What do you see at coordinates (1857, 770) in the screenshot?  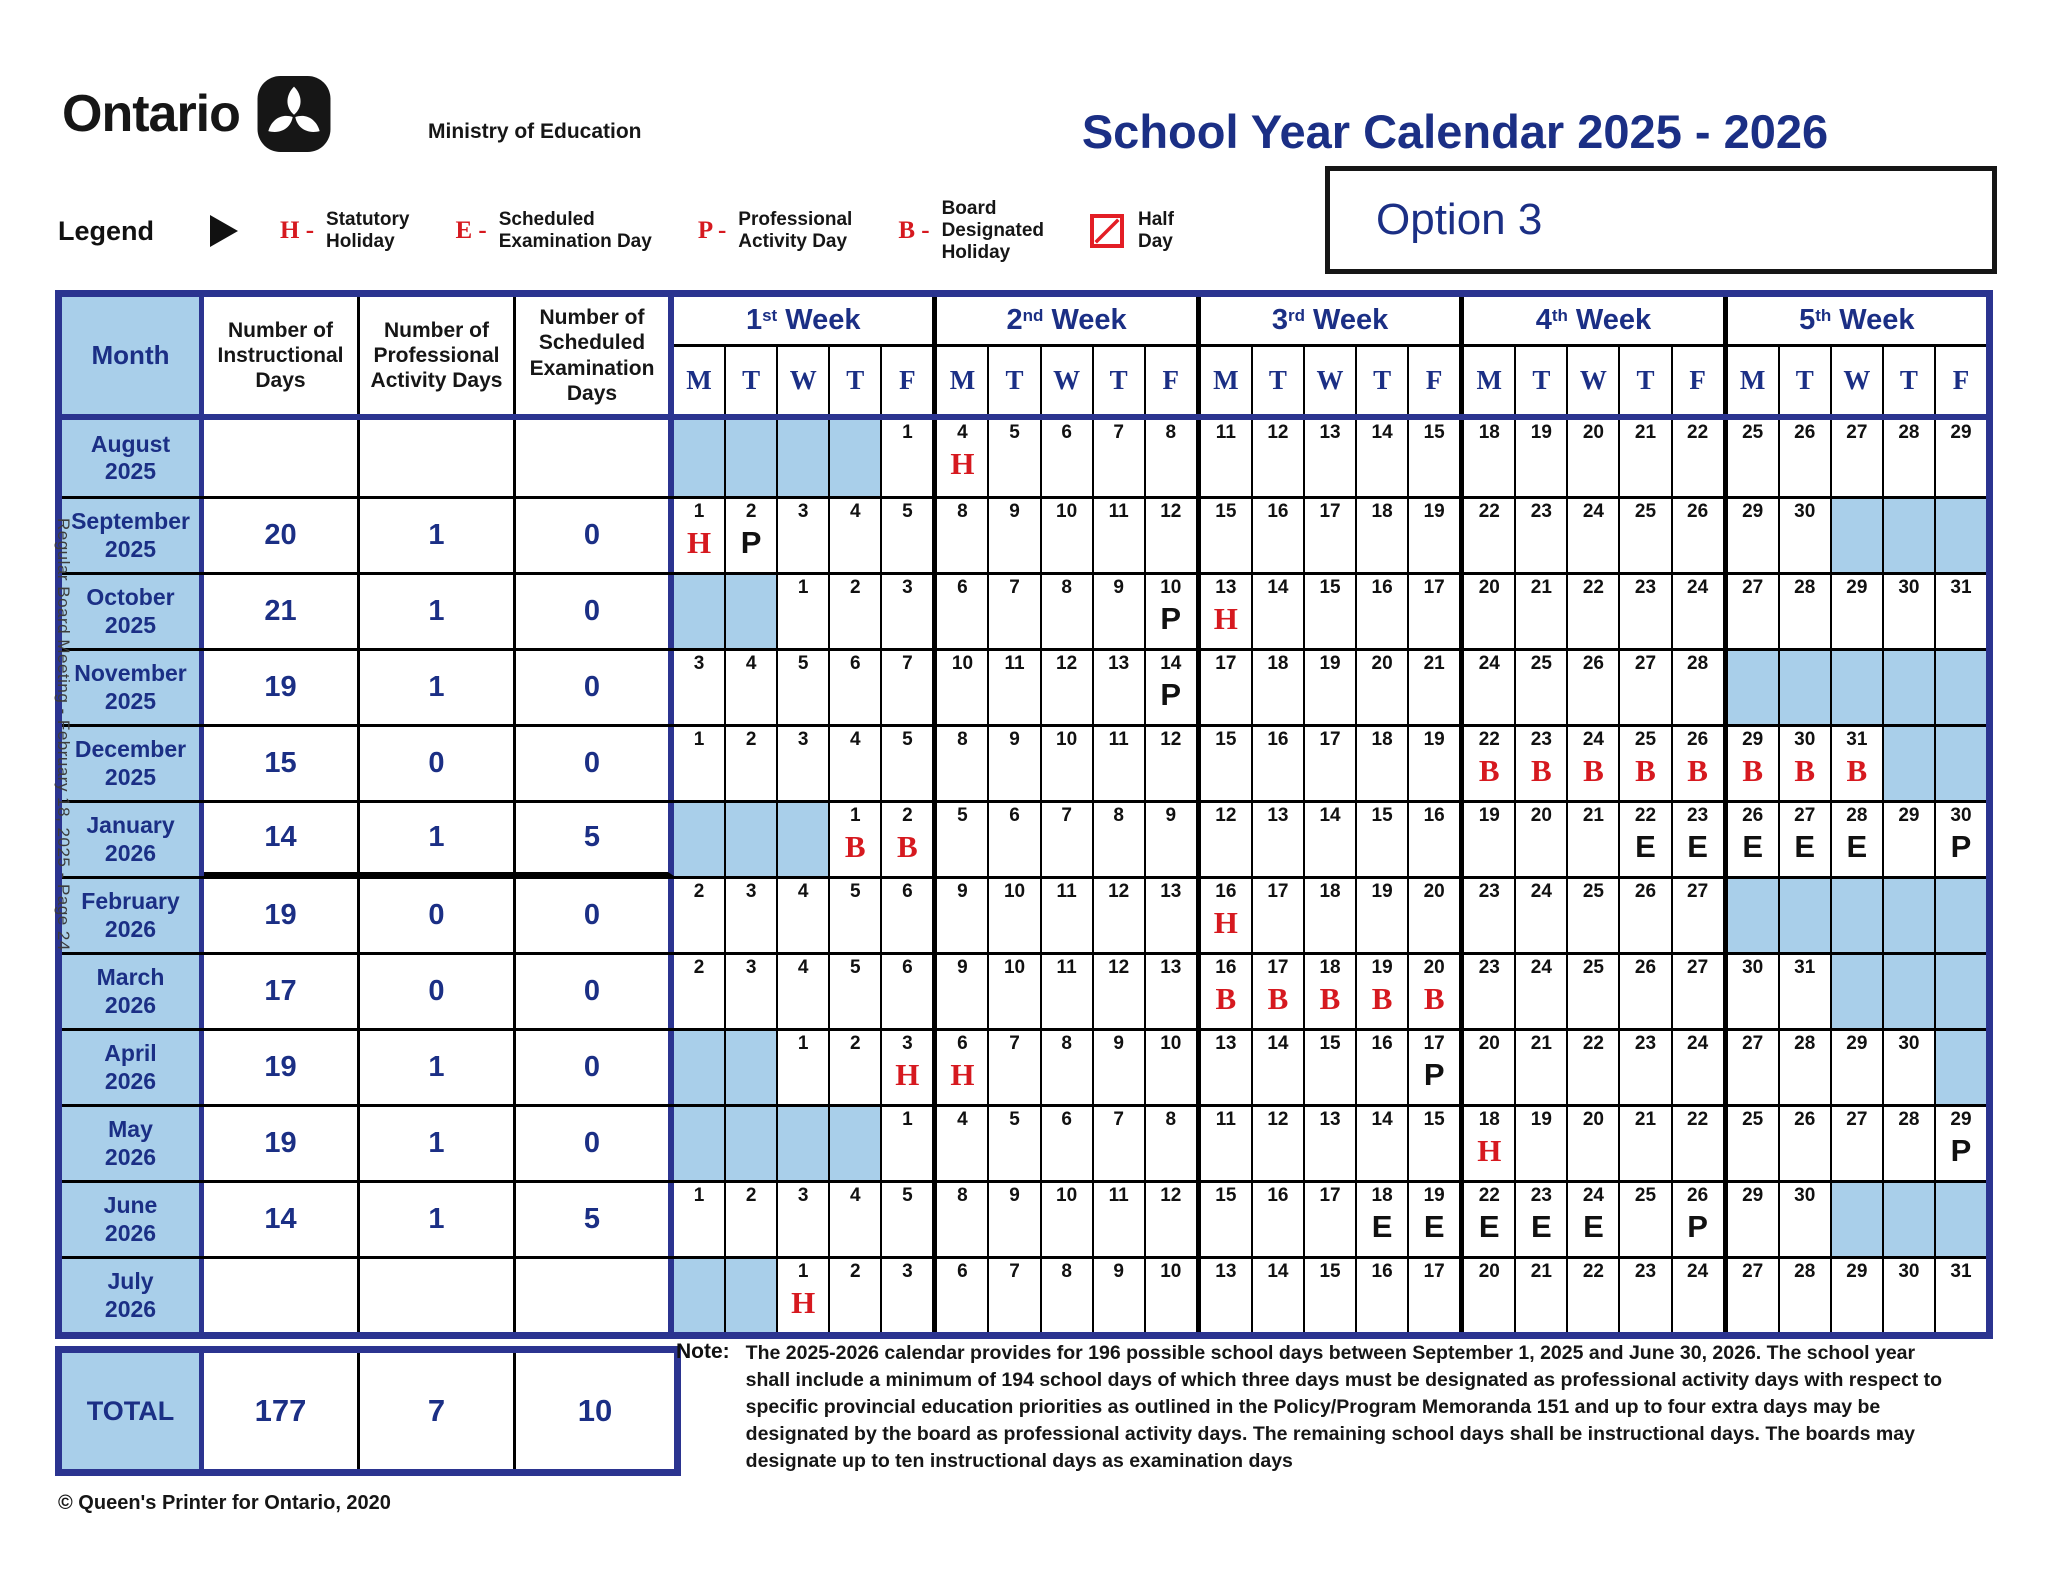 I see `day-code-B: B` at bounding box center [1857, 770].